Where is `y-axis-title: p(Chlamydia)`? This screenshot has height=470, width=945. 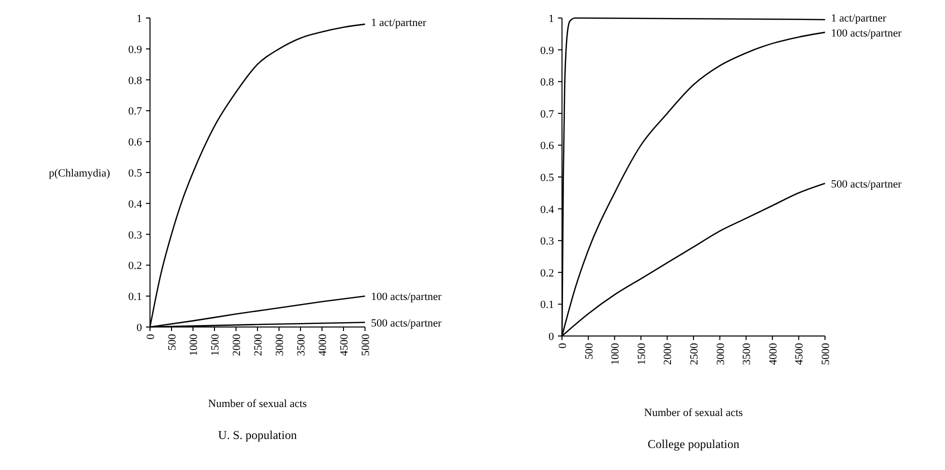 y-axis-title: p(Chlamydia) is located at coordinates (79, 174).